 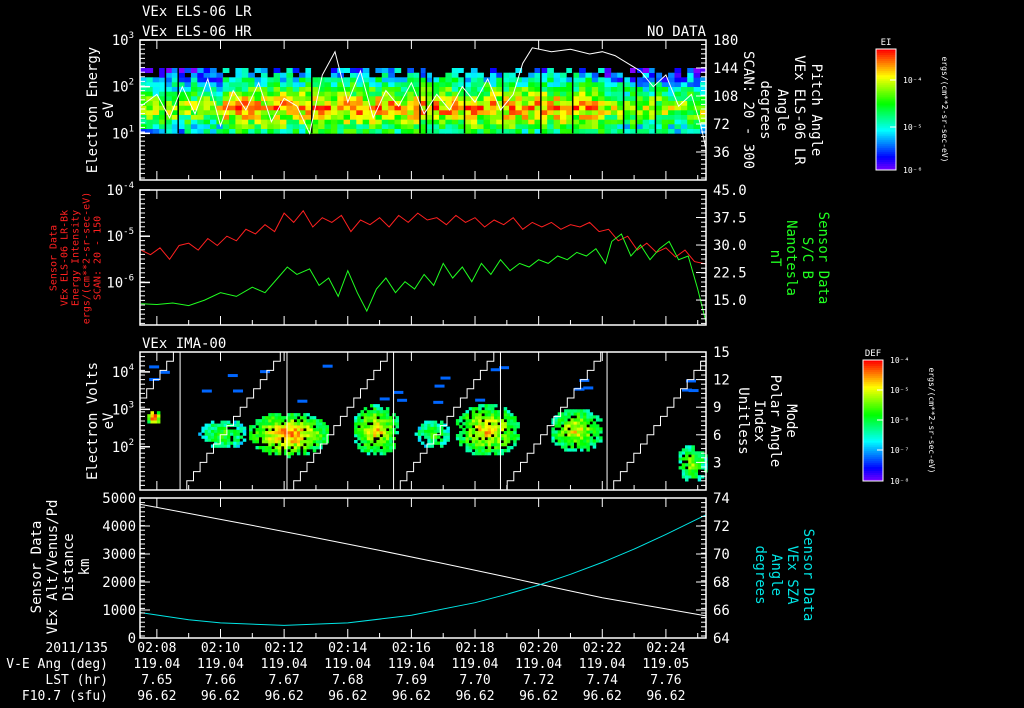 What do you see at coordinates (284, 648) in the screenshot?
I see `time-axis-value: 02:12` at bounding box center [284, 648].